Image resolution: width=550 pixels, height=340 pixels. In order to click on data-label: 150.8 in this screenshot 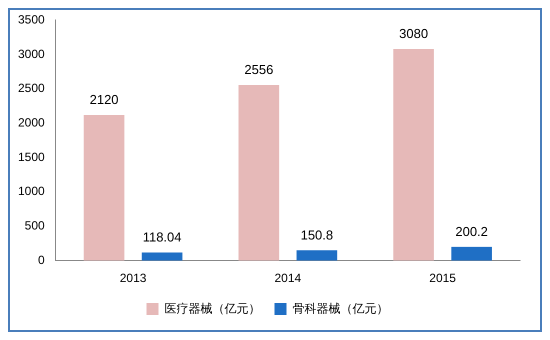, I will do `click(317, 234)`.